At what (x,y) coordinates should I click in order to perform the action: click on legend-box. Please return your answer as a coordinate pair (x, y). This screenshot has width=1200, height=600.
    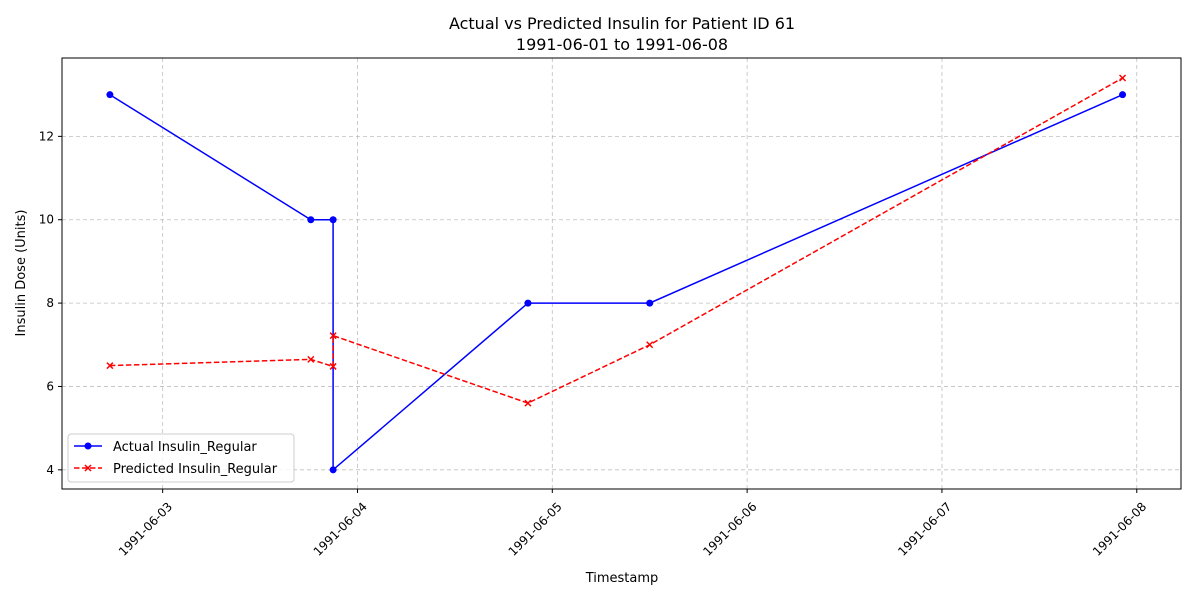
    Looking at the image, I should click on (181, 458).